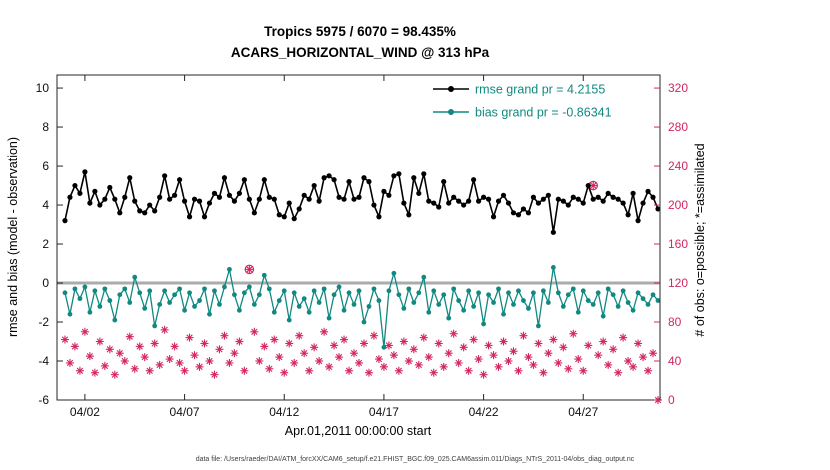  Describe the element at coordinates (451, 89) in the screenshot. I see `legend-rmse-marker` at that location.